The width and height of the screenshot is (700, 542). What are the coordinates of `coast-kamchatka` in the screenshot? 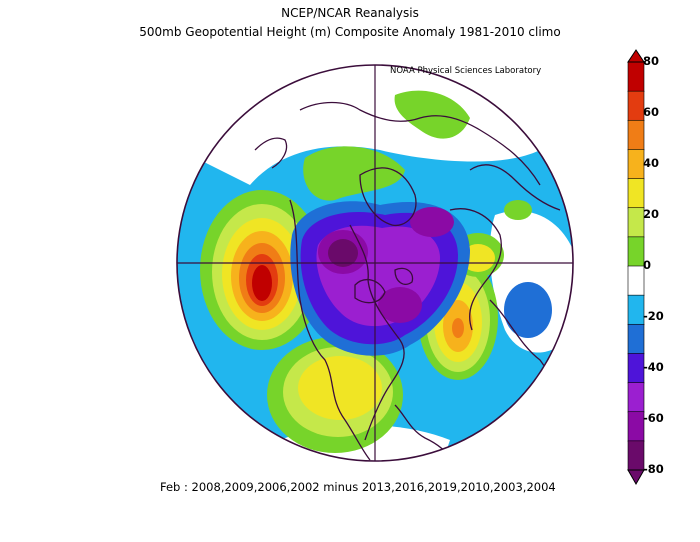 It's located at (271, 153).